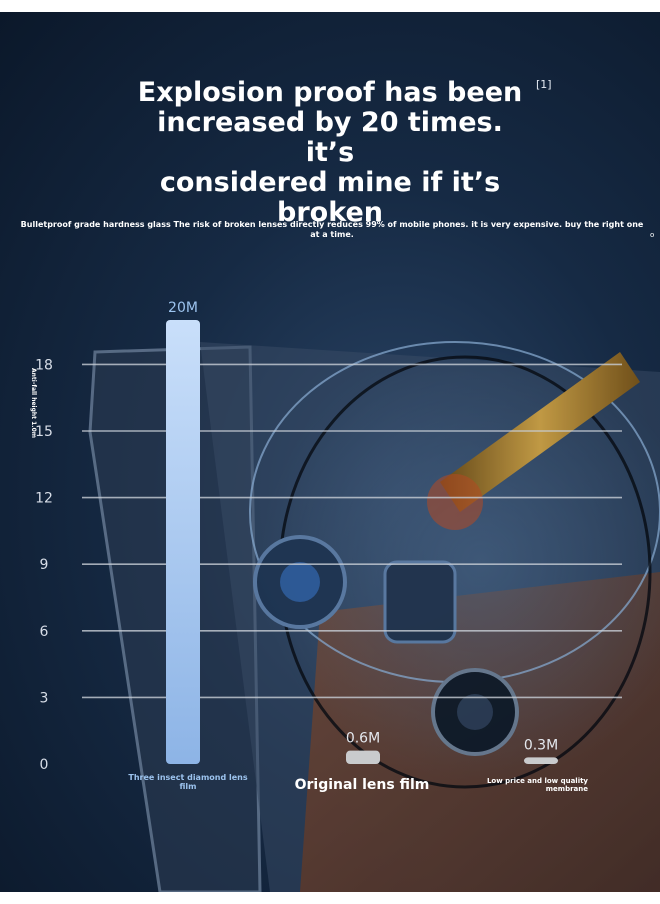 The width and height of the screenshot is (660, 904). What do you see at coordinates (544, 84) in the screenshot?
I see `footnote-marker: [1]` at bounding box center [544, 84].